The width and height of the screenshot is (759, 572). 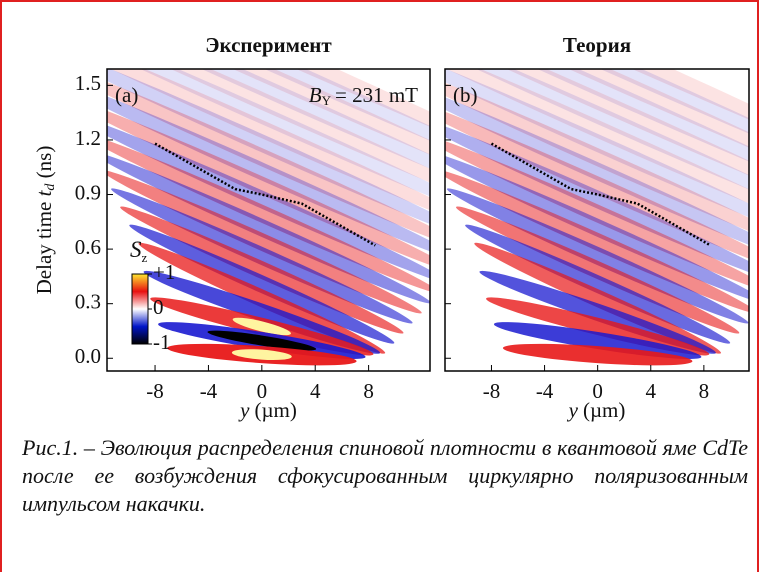 What do you see at coordinates (136, 249) in the screenshot?
I see `colorbar-symbol: S` at bounding box center [136, 249].